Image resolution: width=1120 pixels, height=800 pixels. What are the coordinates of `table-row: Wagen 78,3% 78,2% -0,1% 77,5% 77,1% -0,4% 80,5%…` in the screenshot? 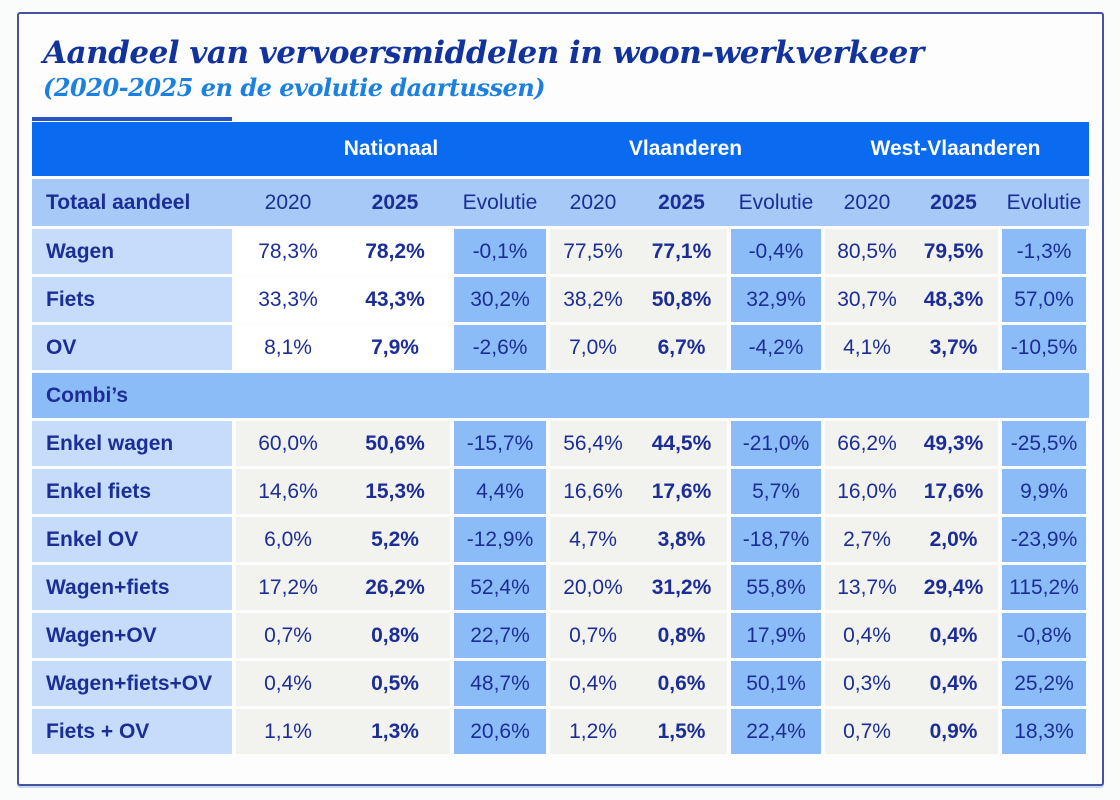 It's located at (560, 252).